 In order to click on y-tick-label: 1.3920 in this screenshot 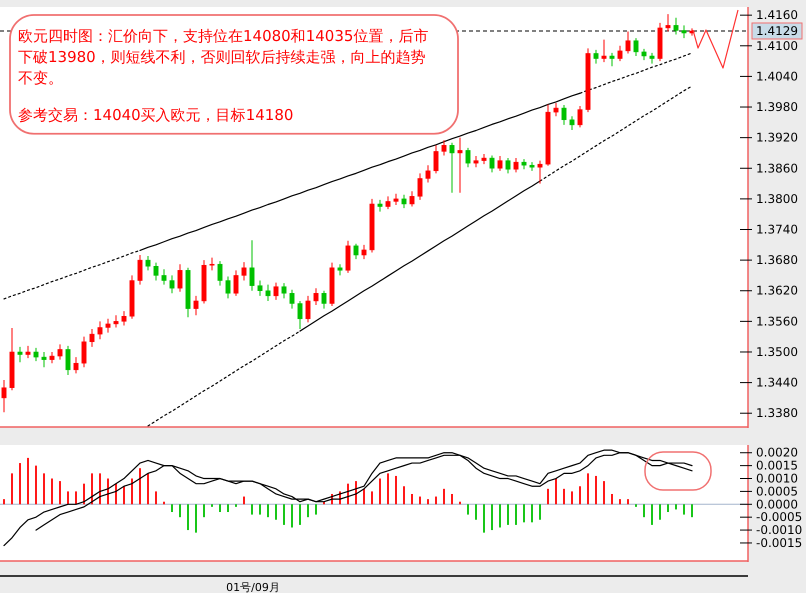, I will do `click(777, 137)`.